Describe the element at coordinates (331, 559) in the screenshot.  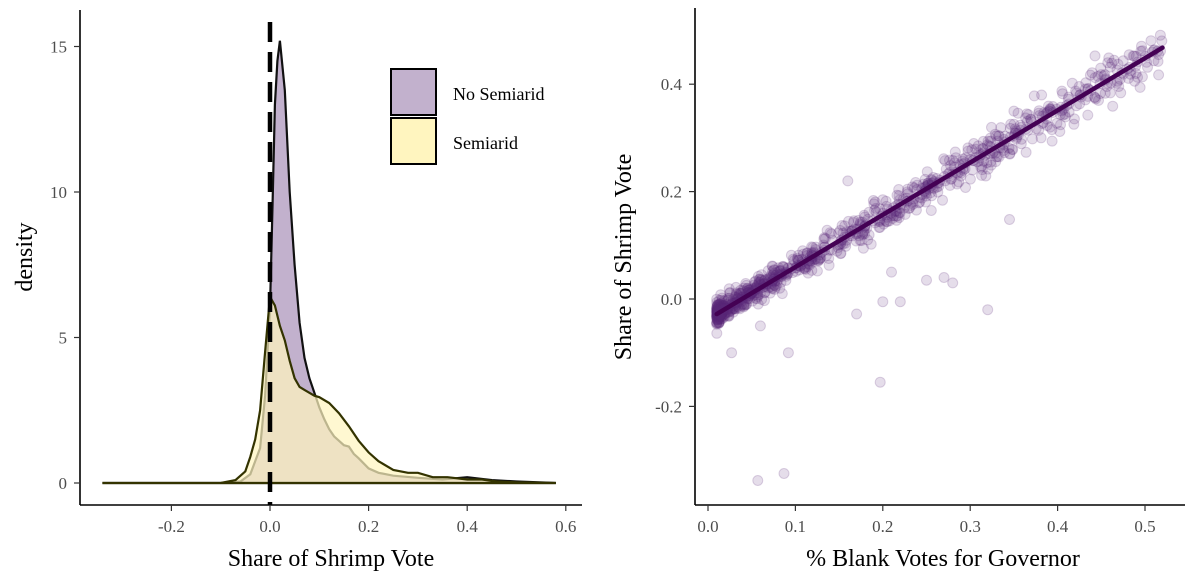
I see `left-x-axis-title: Share of Shrimp Vote` at that location.